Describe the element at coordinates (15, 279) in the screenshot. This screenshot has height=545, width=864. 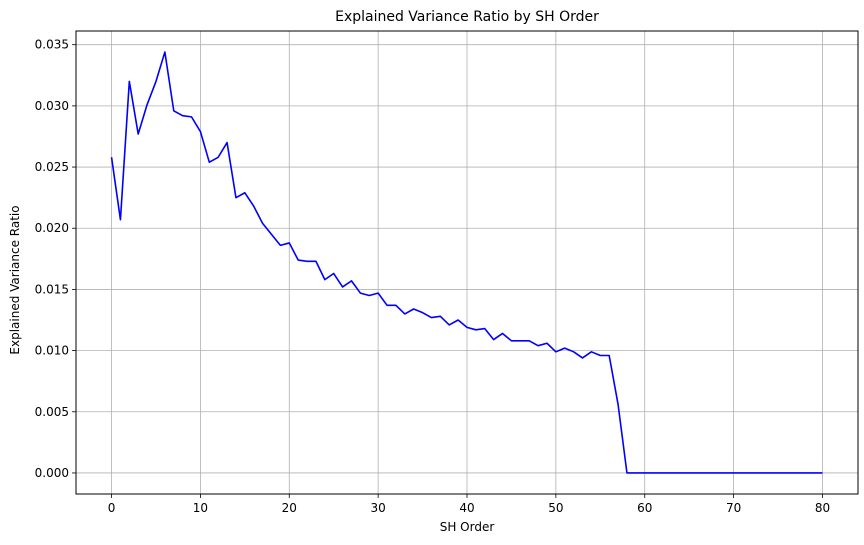
I see `y-axis-label: Explained Variance Ratio` at that location.